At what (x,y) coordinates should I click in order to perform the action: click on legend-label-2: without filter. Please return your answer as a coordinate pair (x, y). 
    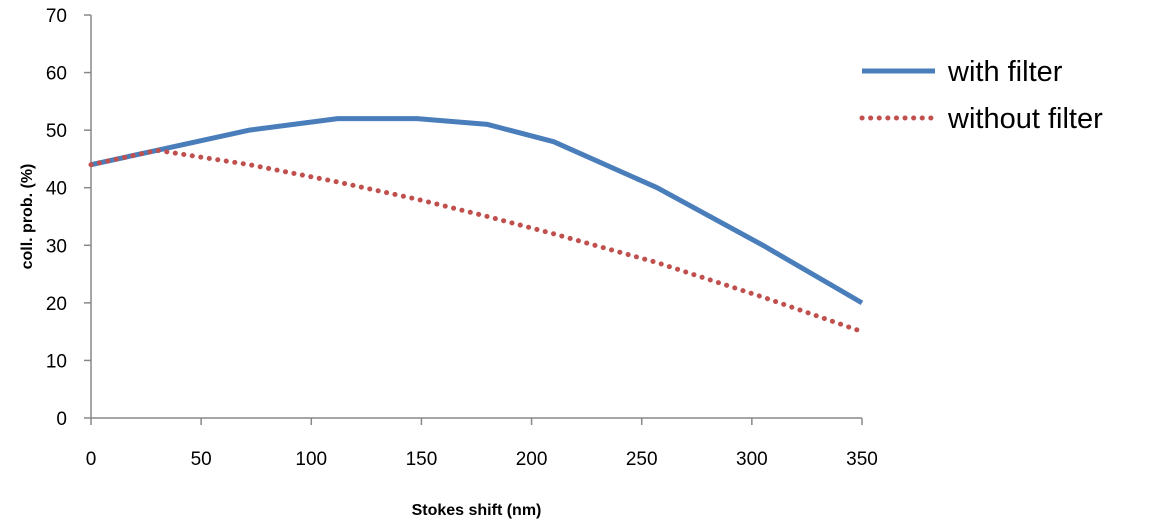
    Looking at the image, I should click on (1025, 119).